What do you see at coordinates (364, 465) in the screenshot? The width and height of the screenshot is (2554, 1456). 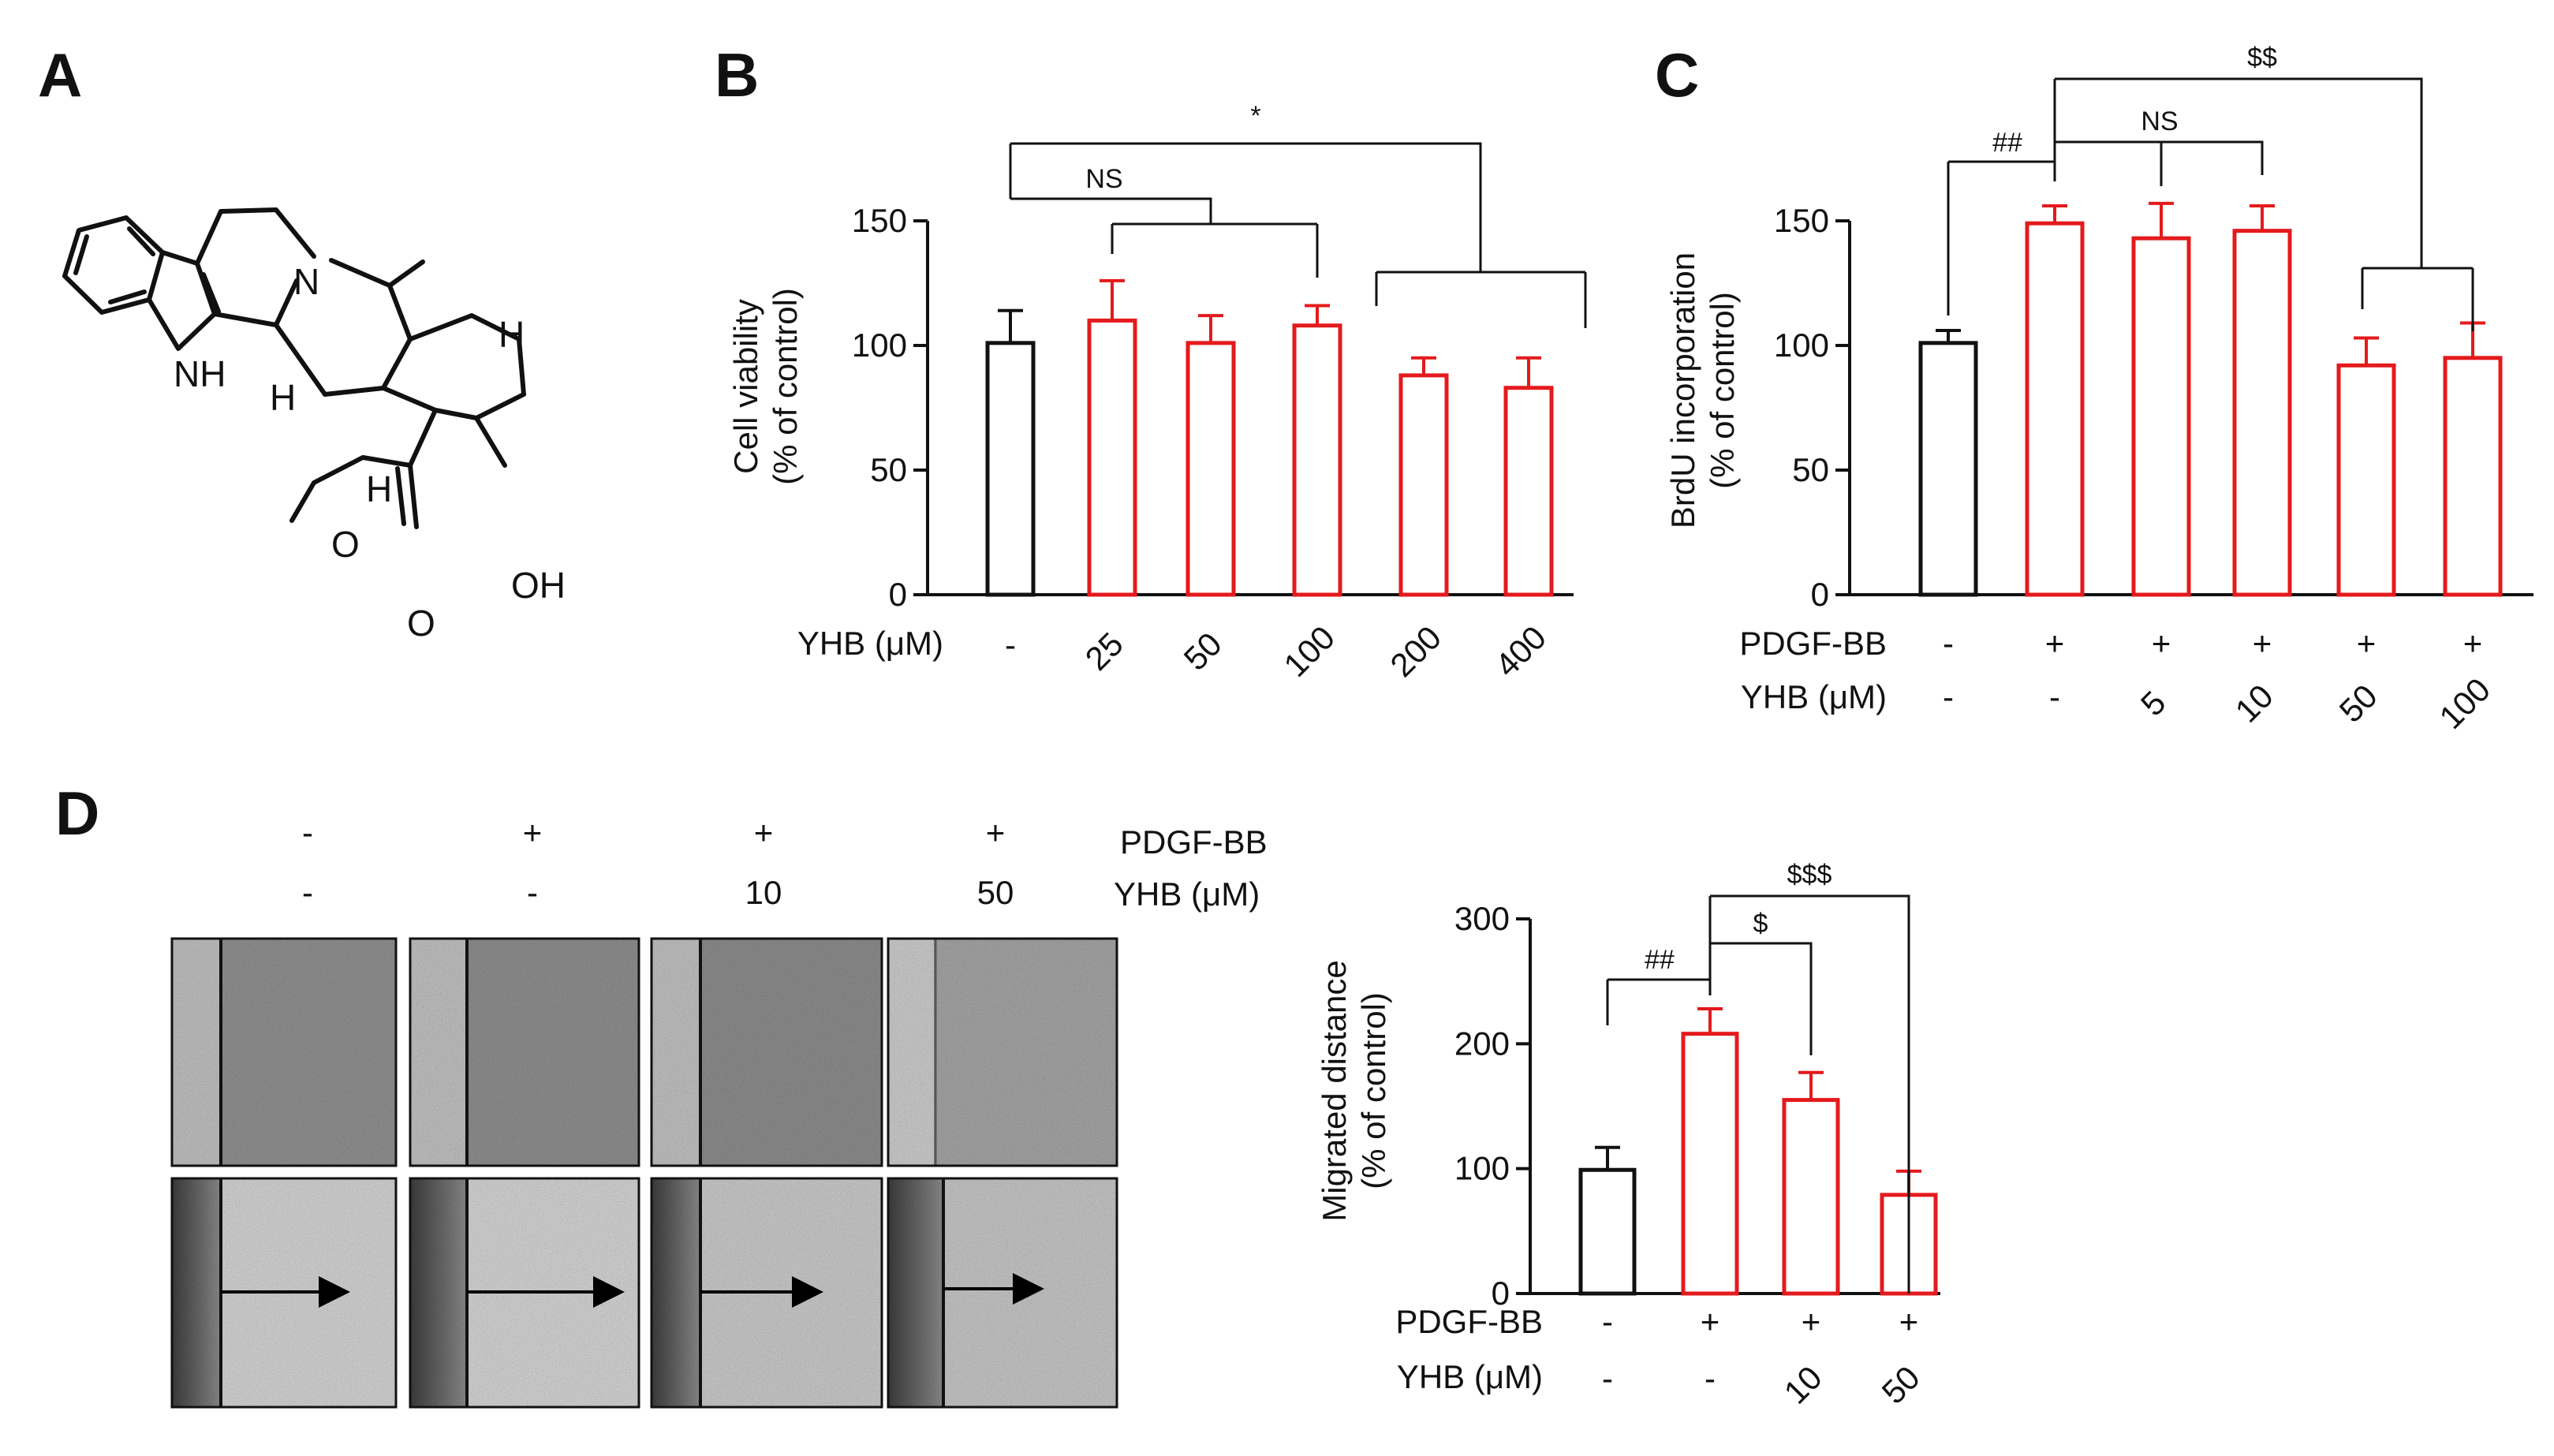 I see `ester-group` at bounding box center [364, 465].